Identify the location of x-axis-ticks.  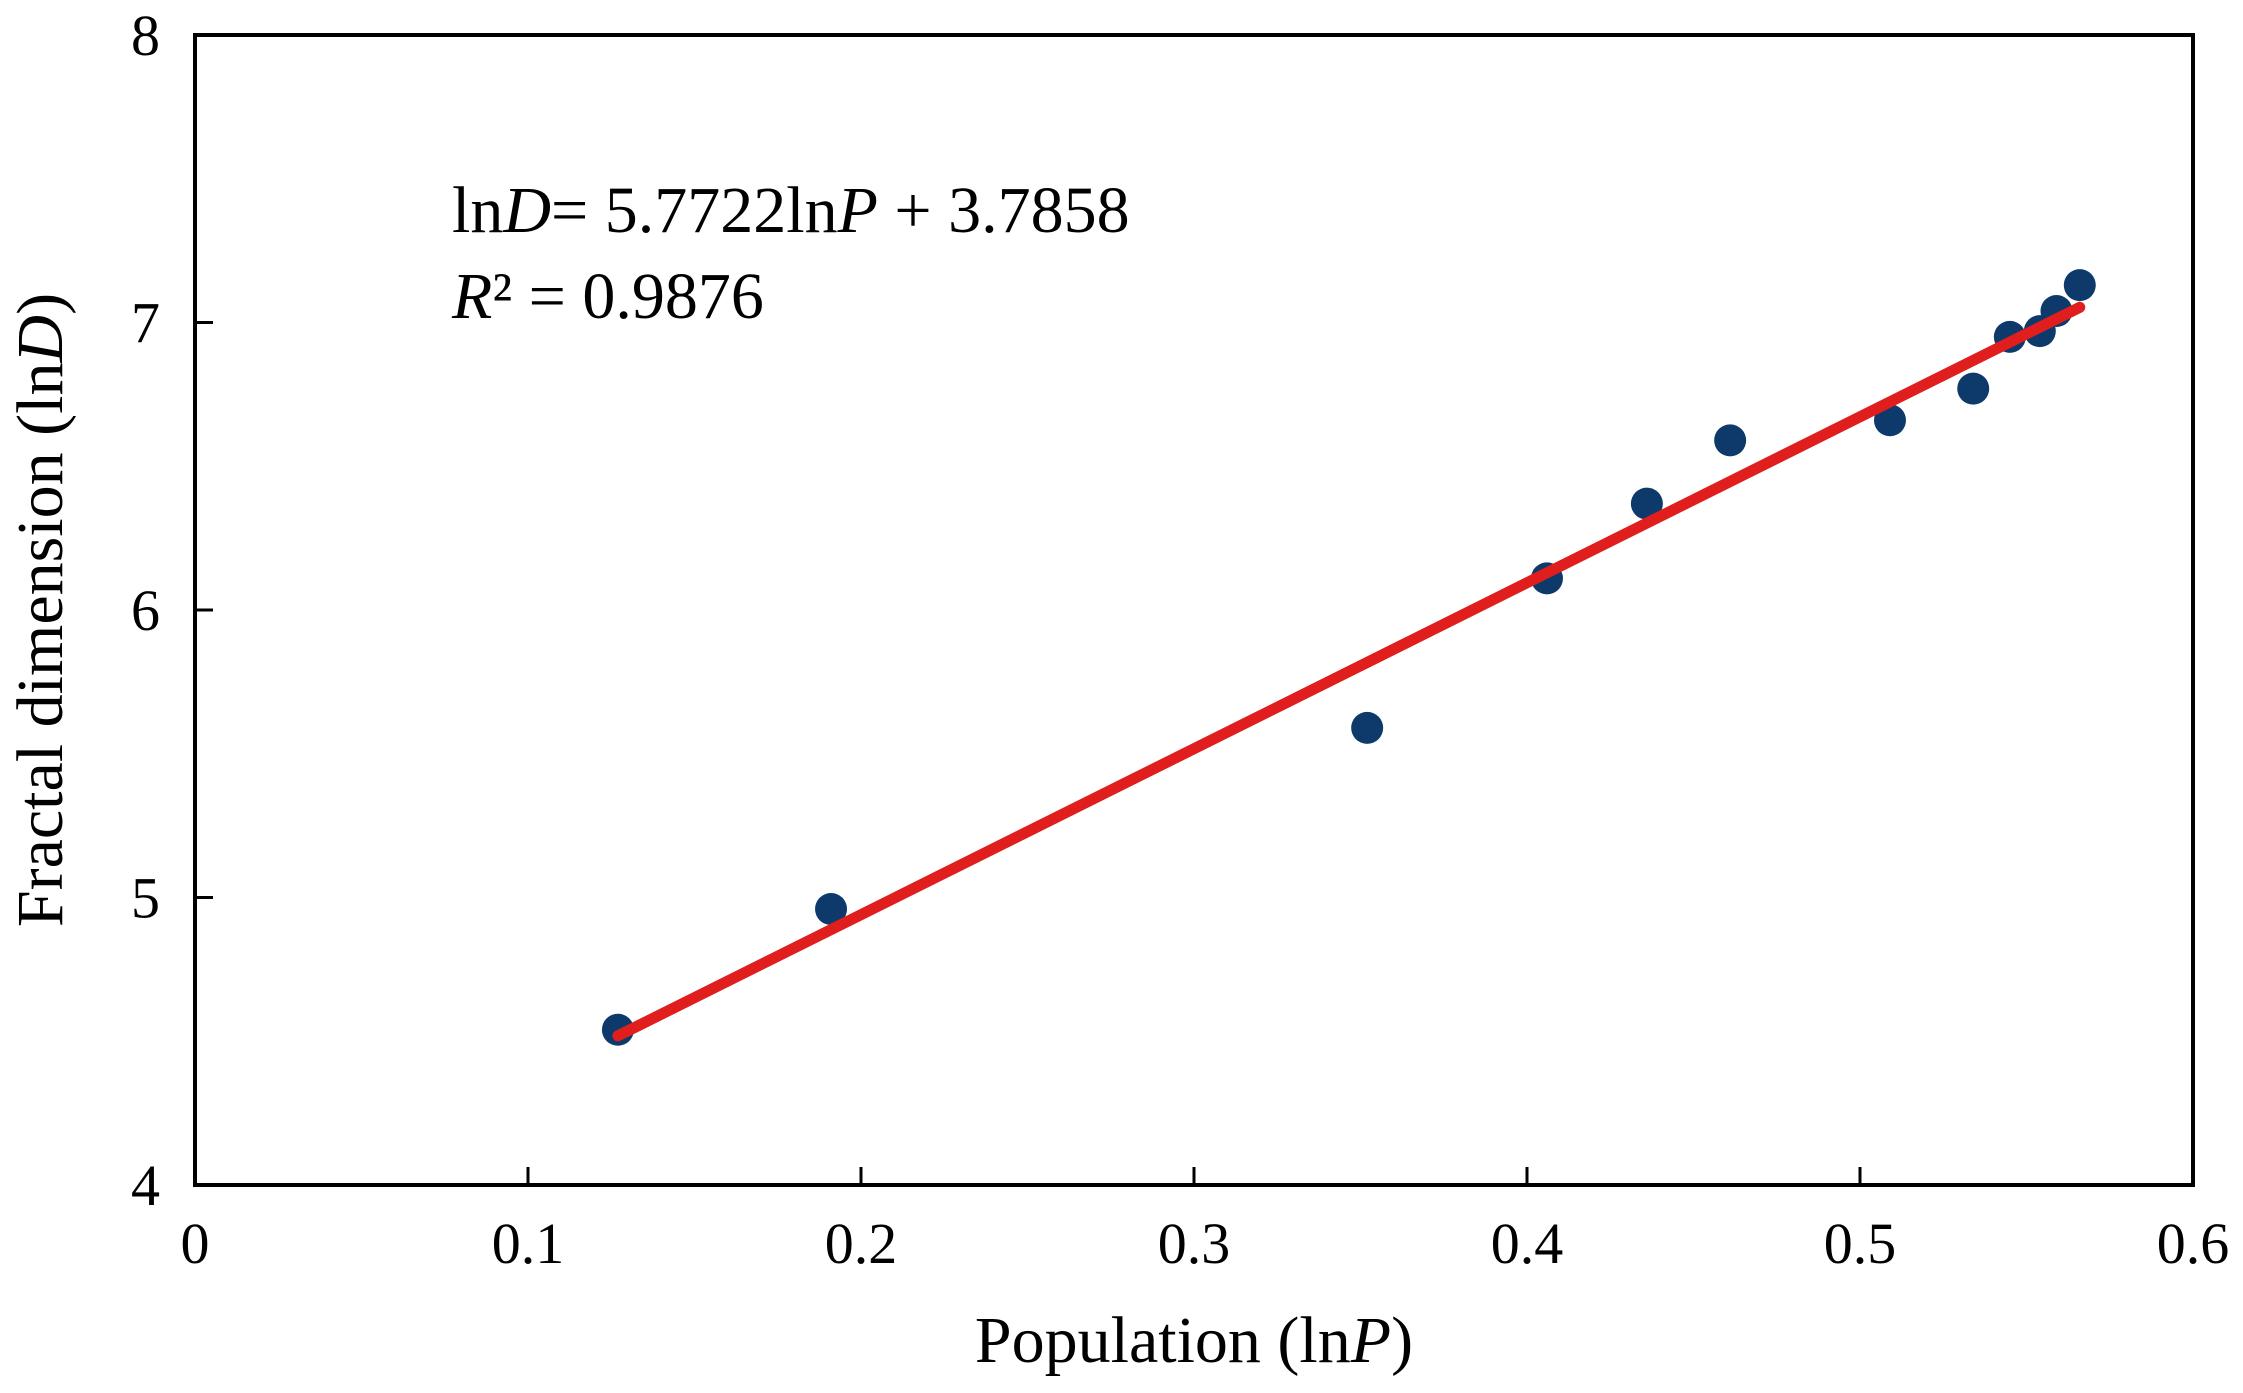
(1194, 1176).